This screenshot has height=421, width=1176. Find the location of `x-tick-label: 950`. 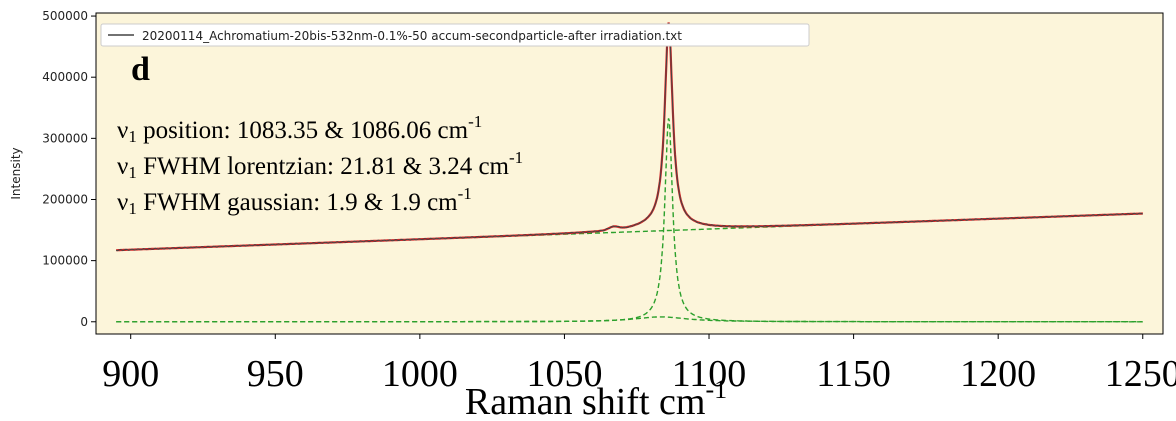

x-tick-label: 950 is located at coordinates (275, 374).